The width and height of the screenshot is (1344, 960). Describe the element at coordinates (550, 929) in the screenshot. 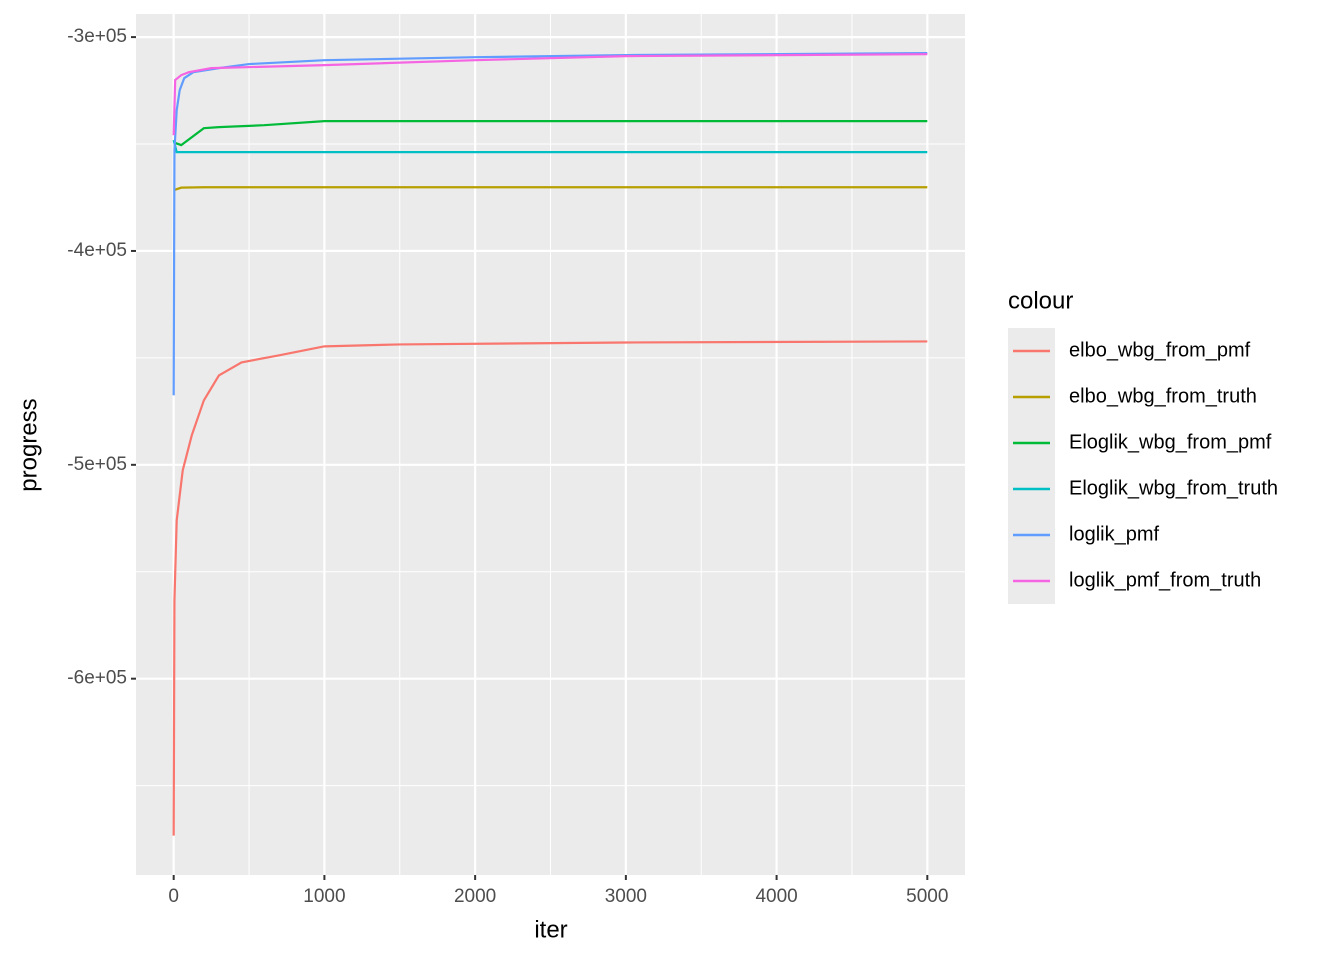

I see `x-axis-title: iter` at that location.